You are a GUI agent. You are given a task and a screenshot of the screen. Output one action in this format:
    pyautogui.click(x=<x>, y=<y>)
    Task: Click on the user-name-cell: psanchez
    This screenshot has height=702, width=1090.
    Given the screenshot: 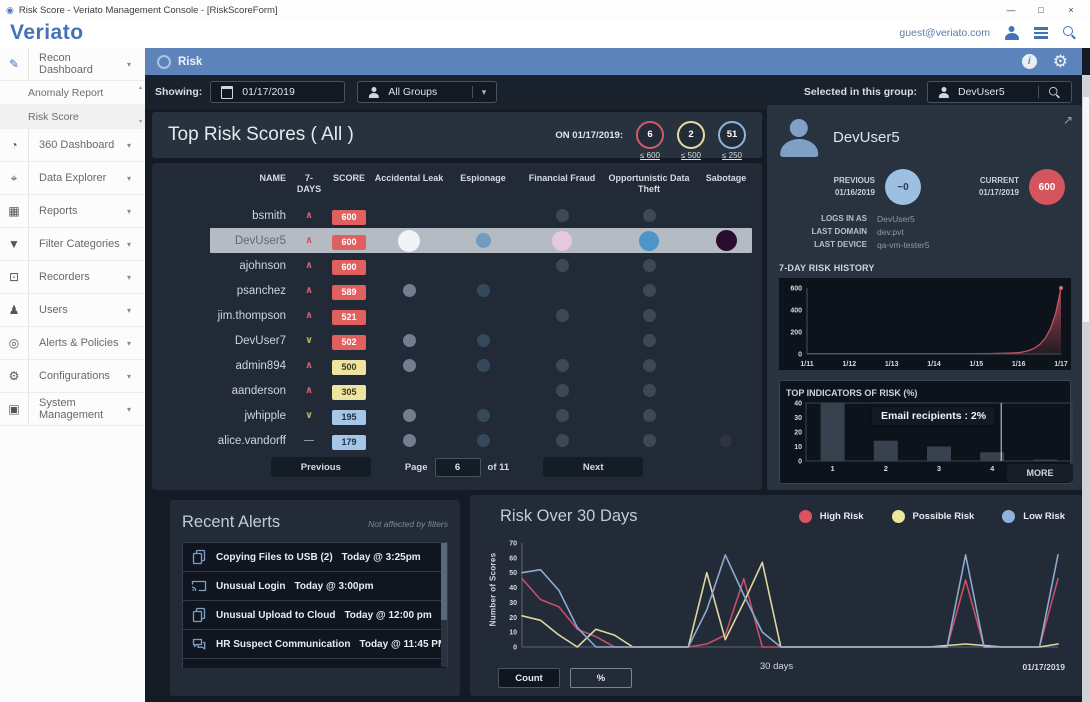 What is the action you would take?
    pyautogui.click(x=261, y=290)
    